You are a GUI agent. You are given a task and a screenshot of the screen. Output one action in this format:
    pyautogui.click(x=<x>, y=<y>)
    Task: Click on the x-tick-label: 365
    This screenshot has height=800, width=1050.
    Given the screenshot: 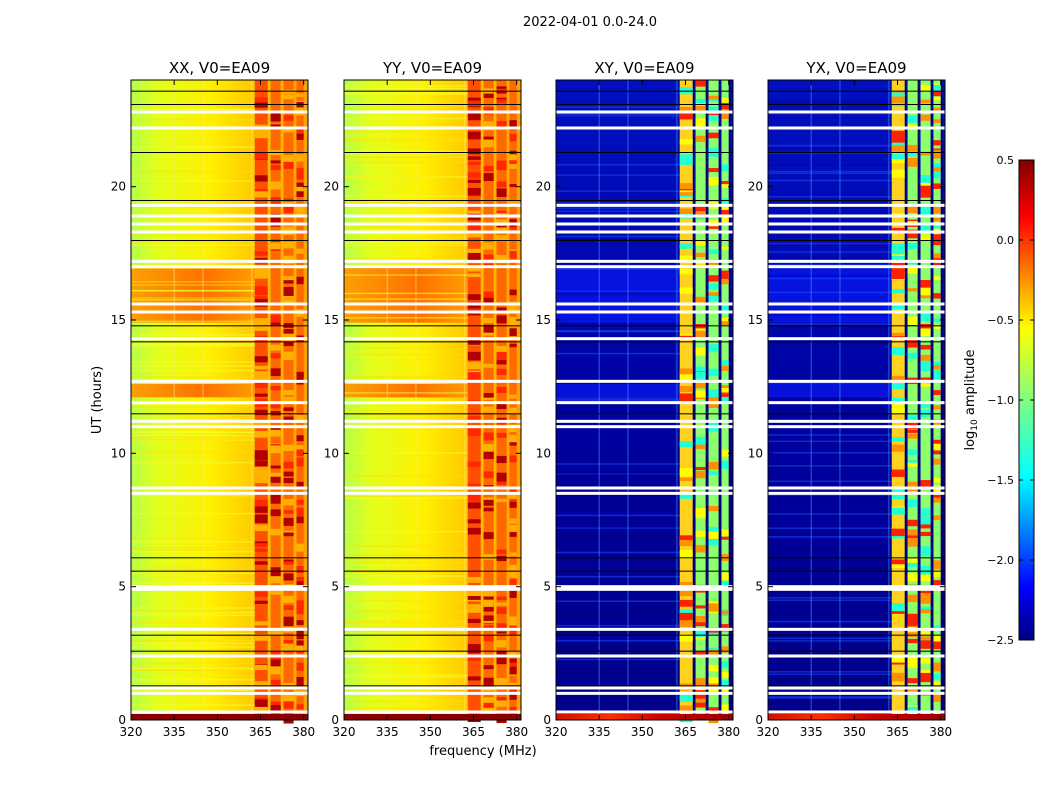 What is the action you would take?
    pyautogui.click(x=897, y=732)
    